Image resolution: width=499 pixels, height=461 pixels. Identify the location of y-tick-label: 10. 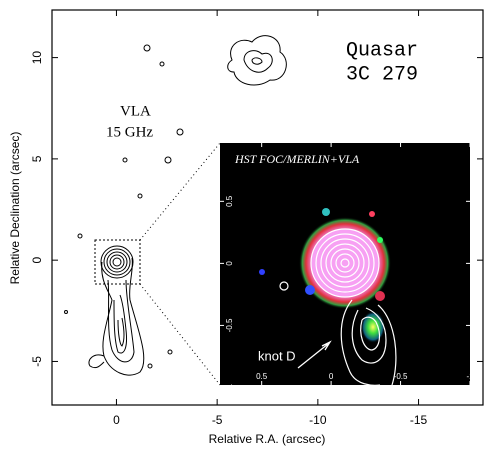
(37, 58).